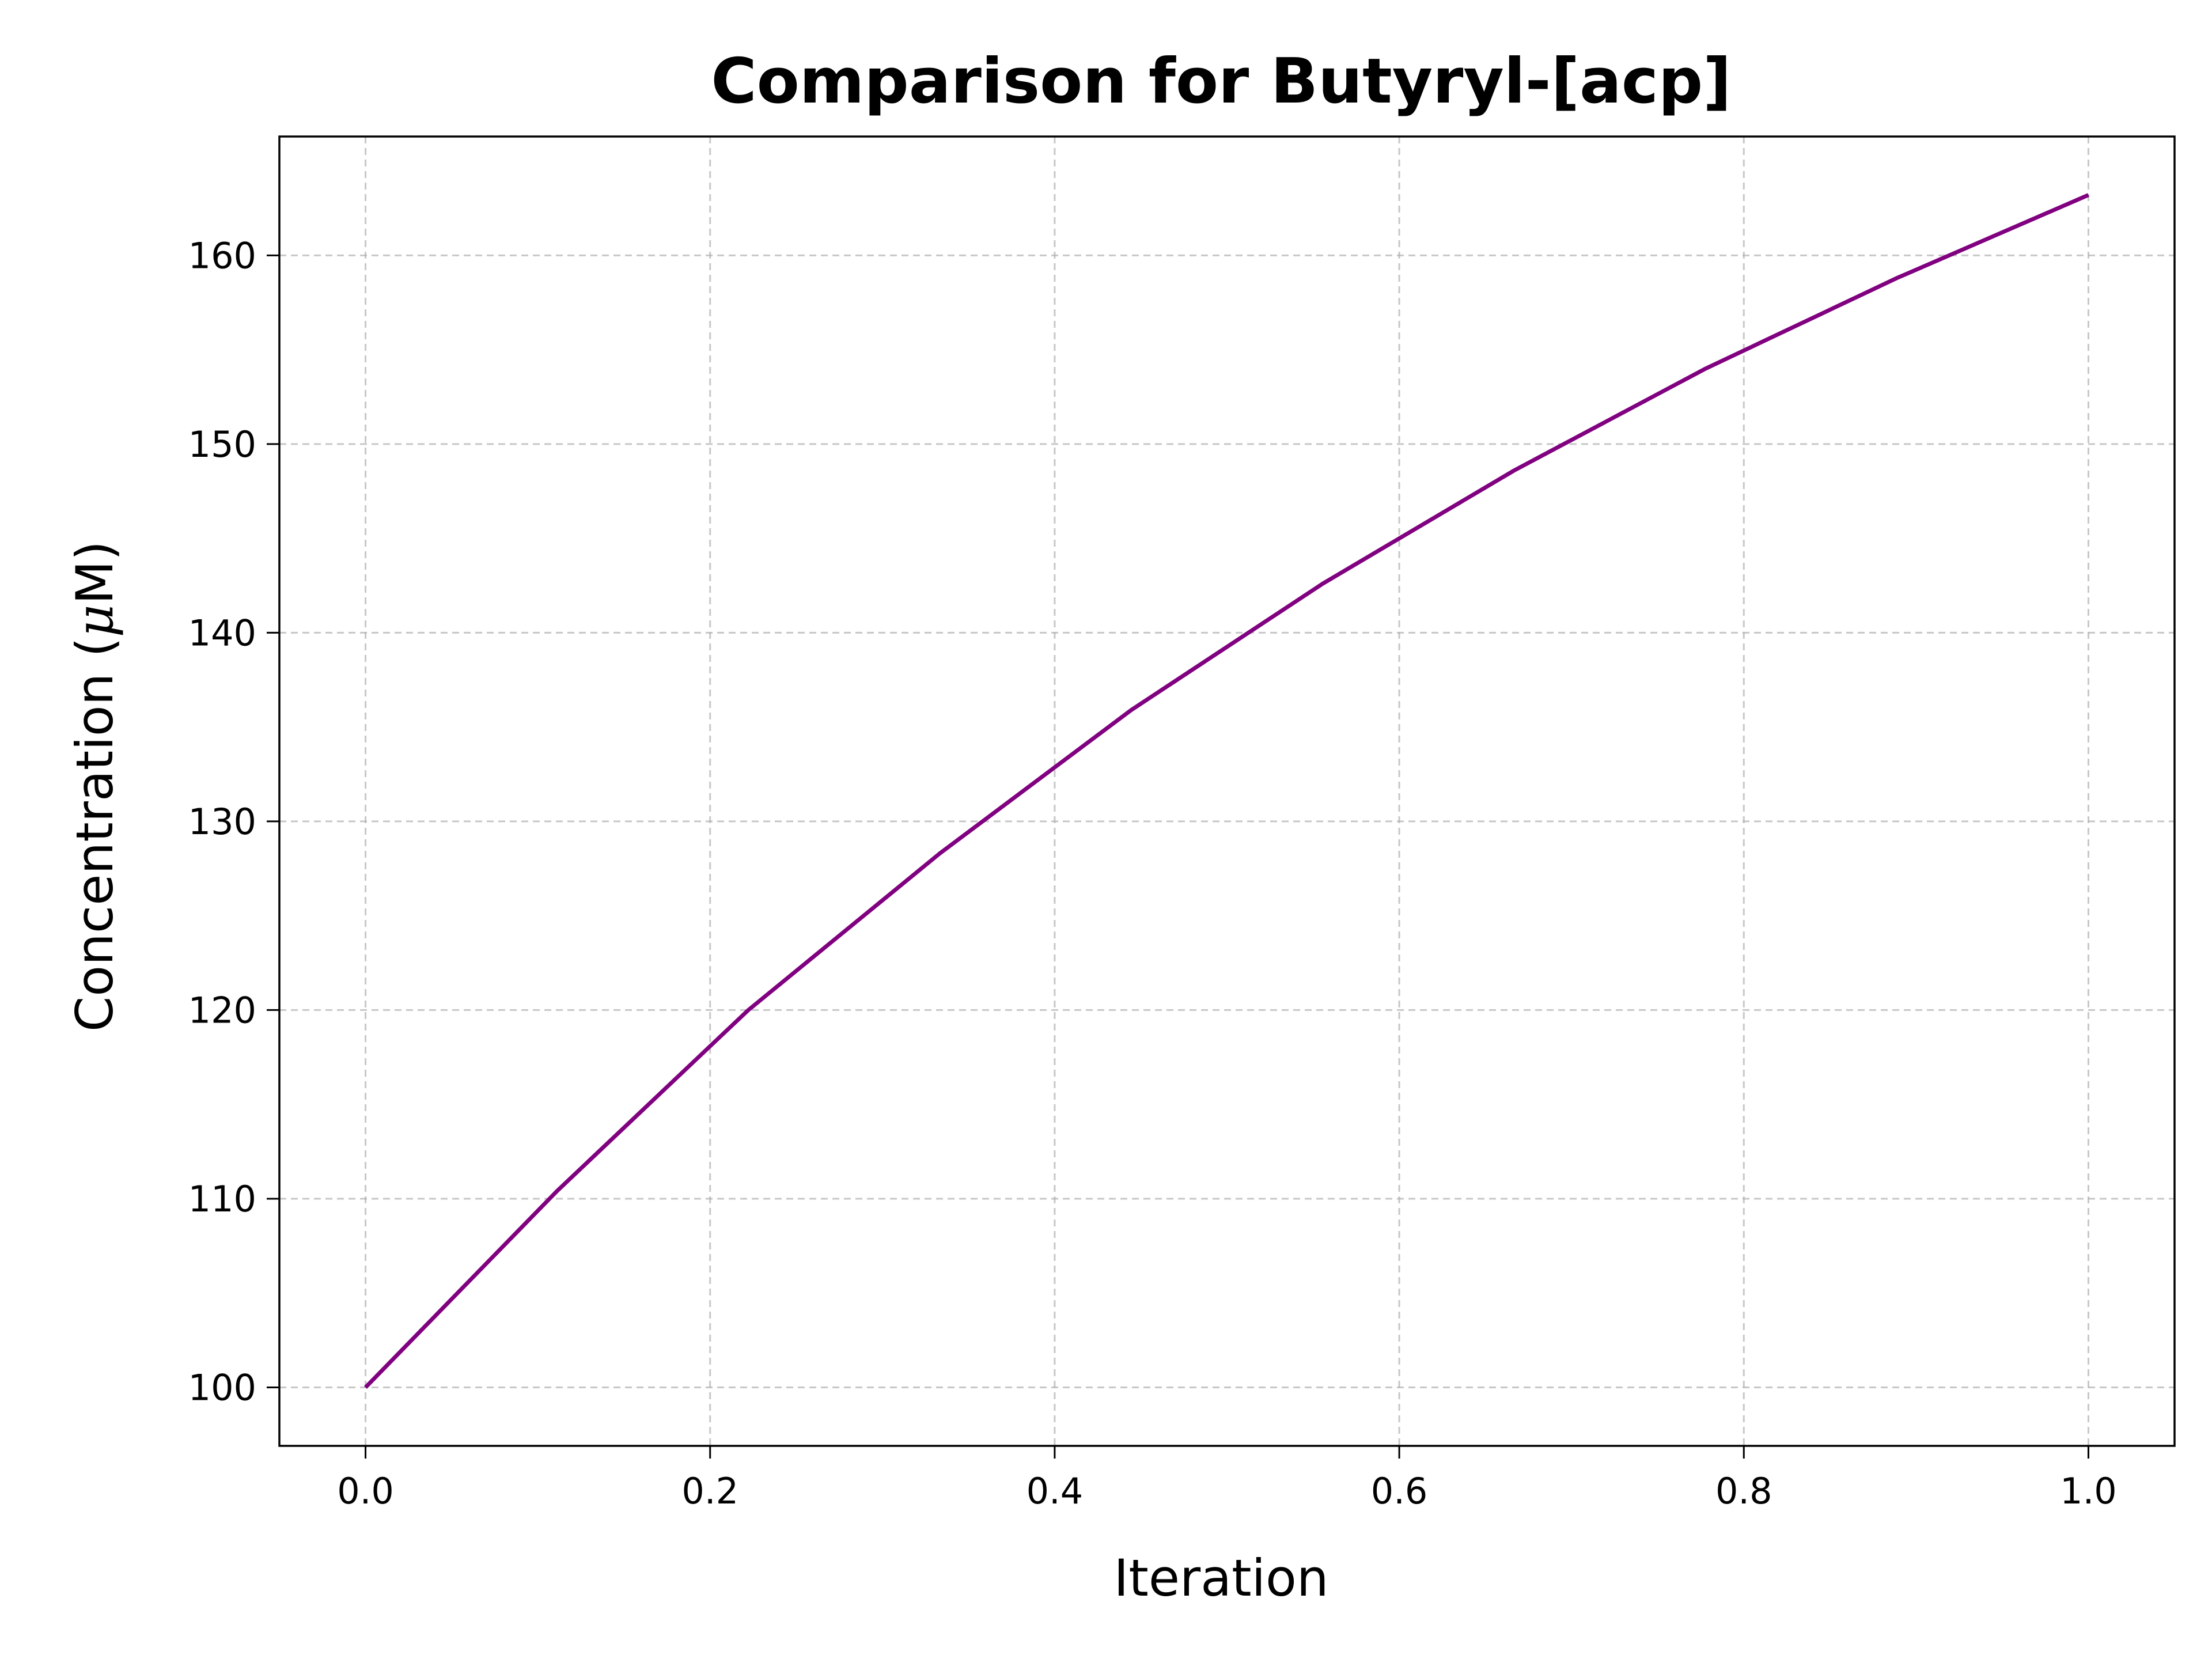  Describe the element at coordinates (94, 572) in the screenshot. I see `y-axis-label-suffix: M)` at that location.